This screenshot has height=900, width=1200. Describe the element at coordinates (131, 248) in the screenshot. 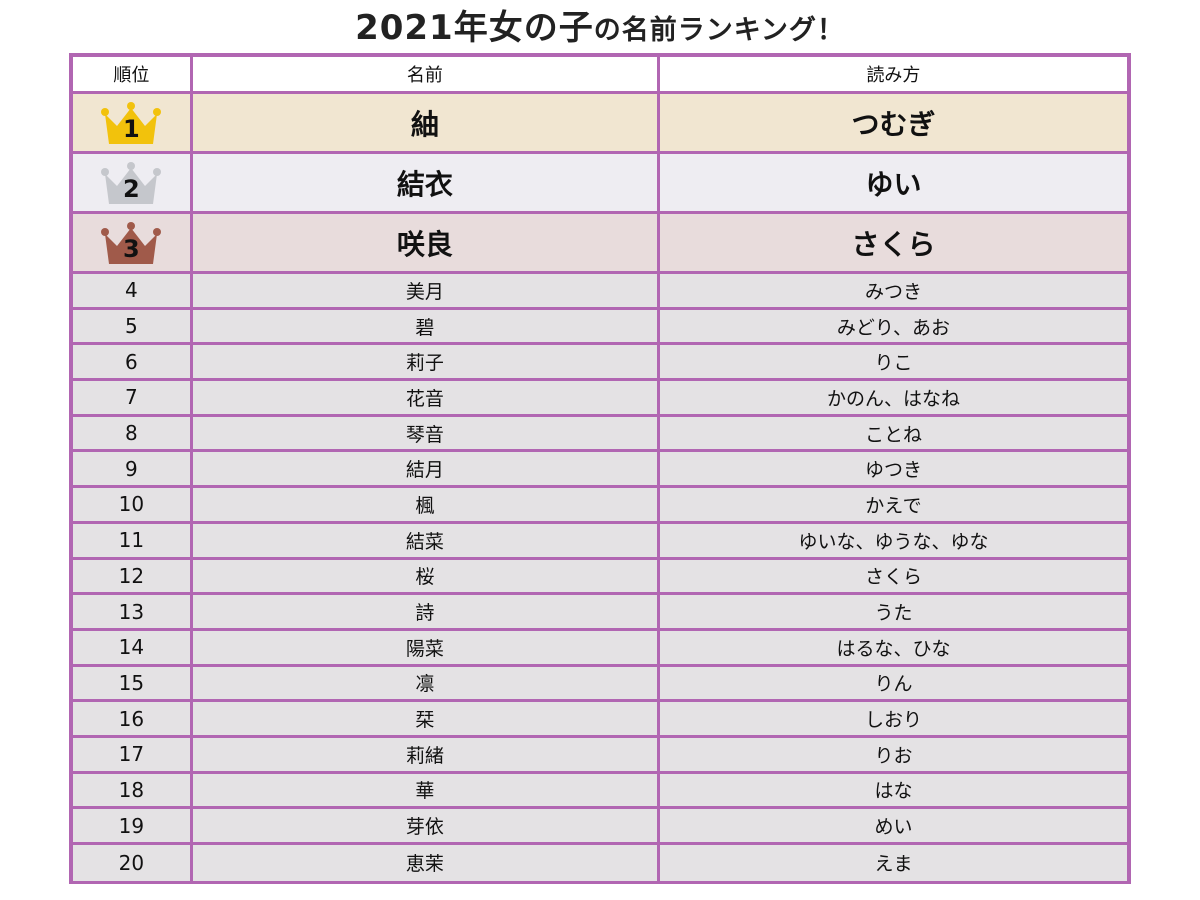

I see `rank-number: 3` at that location.